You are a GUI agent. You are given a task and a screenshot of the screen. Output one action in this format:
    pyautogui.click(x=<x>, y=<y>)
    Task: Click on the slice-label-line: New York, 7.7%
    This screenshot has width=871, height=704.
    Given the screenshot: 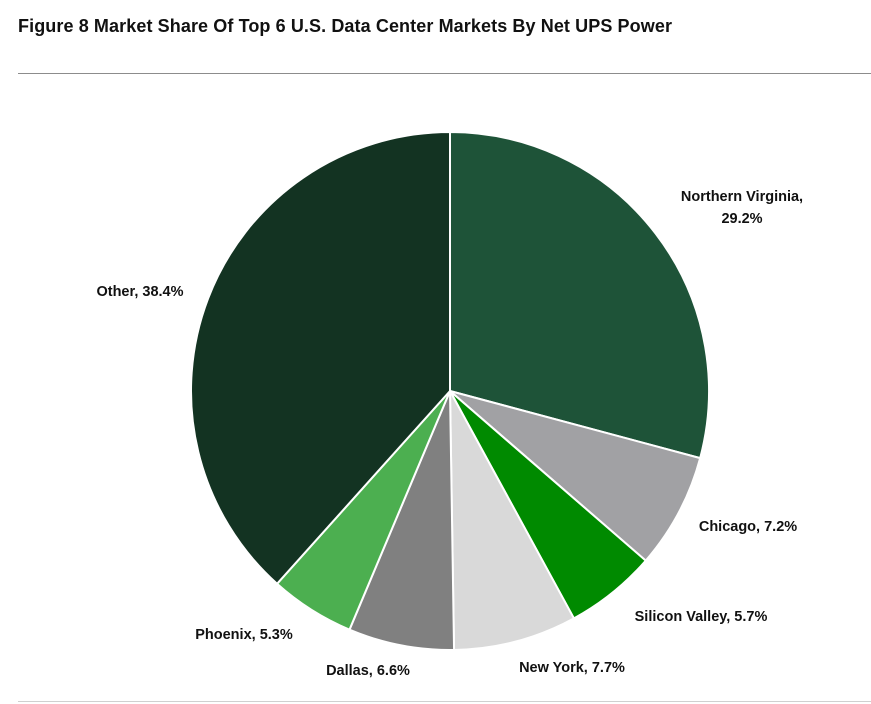 What is the action you would take?
    pyautogui.click(x=572, y=668)
    